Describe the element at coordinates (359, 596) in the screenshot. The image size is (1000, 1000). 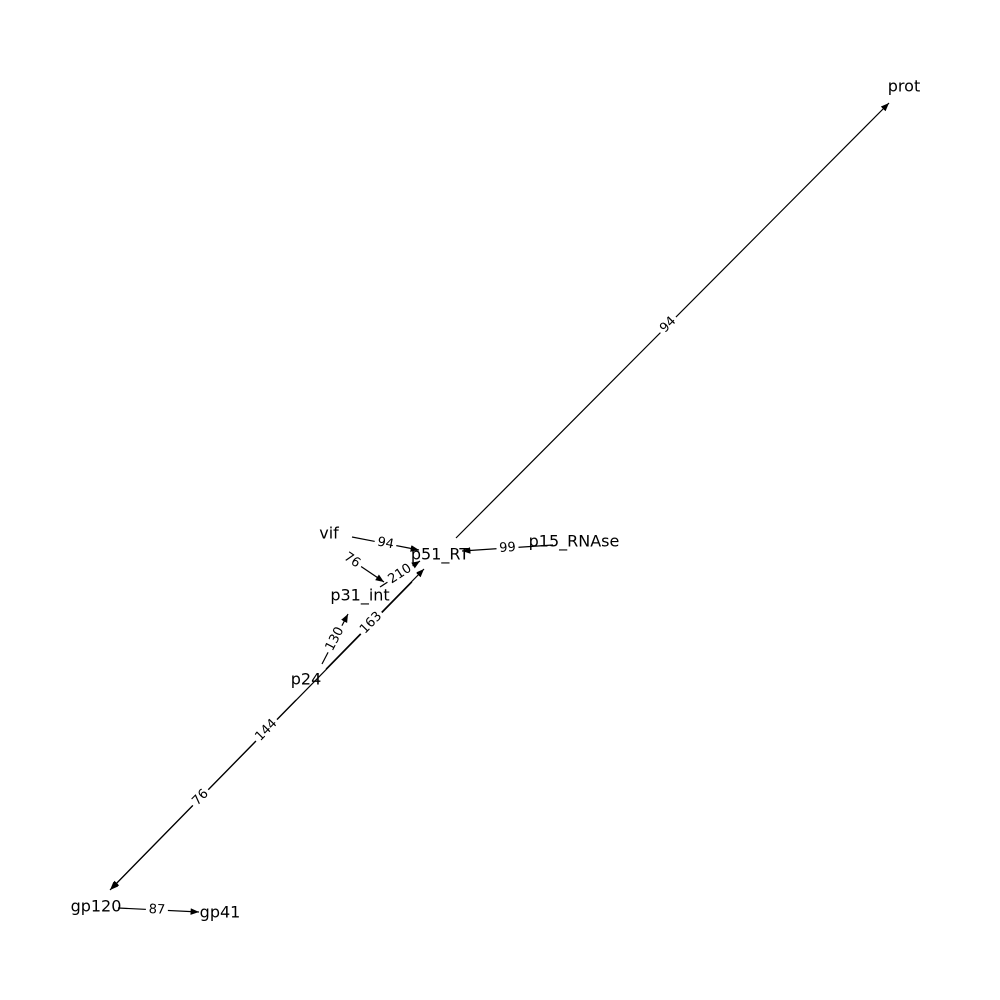
I see `node-p31-int: p31_int` at that location.